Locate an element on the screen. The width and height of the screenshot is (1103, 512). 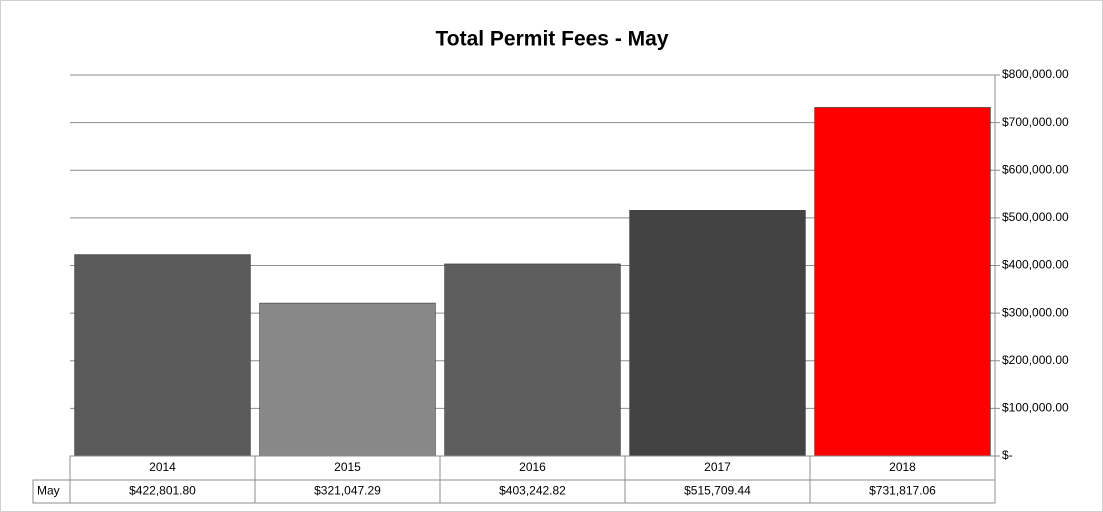
data-table-value: $515,709.44 is located at coordinates (717, 491).